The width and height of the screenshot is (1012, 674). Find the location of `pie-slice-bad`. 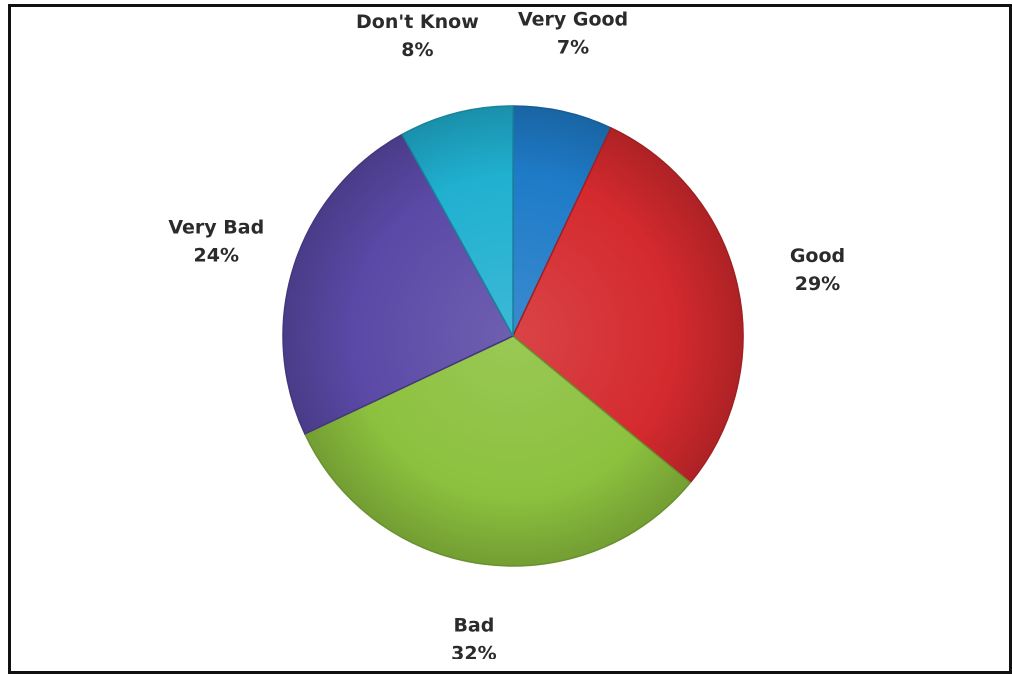

pie-slice-bad is located at coordinates (497, 451).